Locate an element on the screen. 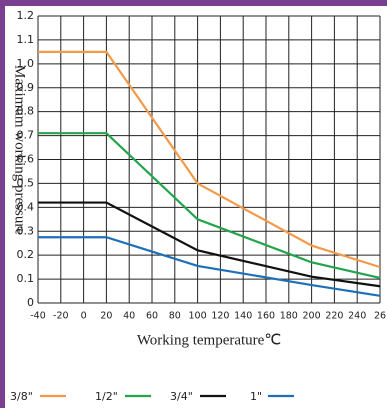 The image size is (387, 408). legend-label: 3/4" is located at coordinates (181, 396).